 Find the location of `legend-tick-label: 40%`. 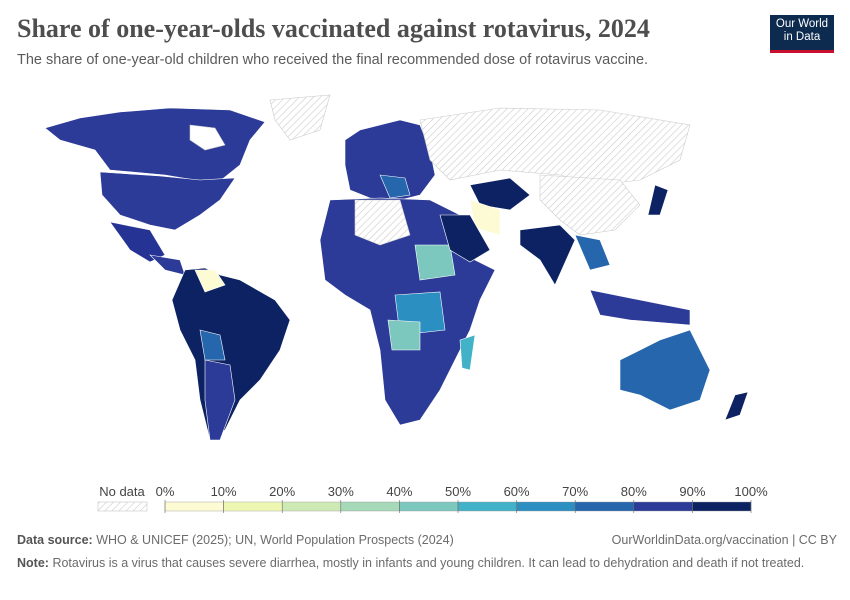

legend-tick-label: 40% is located at coordinates (399, 491).